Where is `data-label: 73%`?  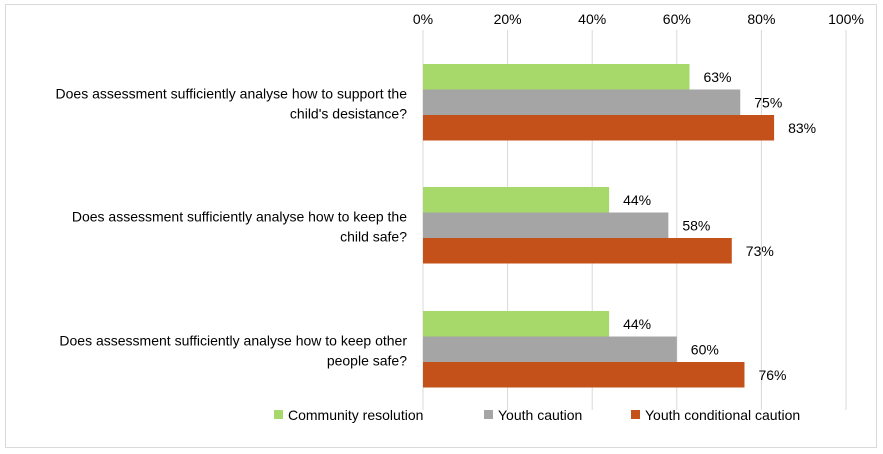
data-label: 73% is located at coordinates (760, 251).